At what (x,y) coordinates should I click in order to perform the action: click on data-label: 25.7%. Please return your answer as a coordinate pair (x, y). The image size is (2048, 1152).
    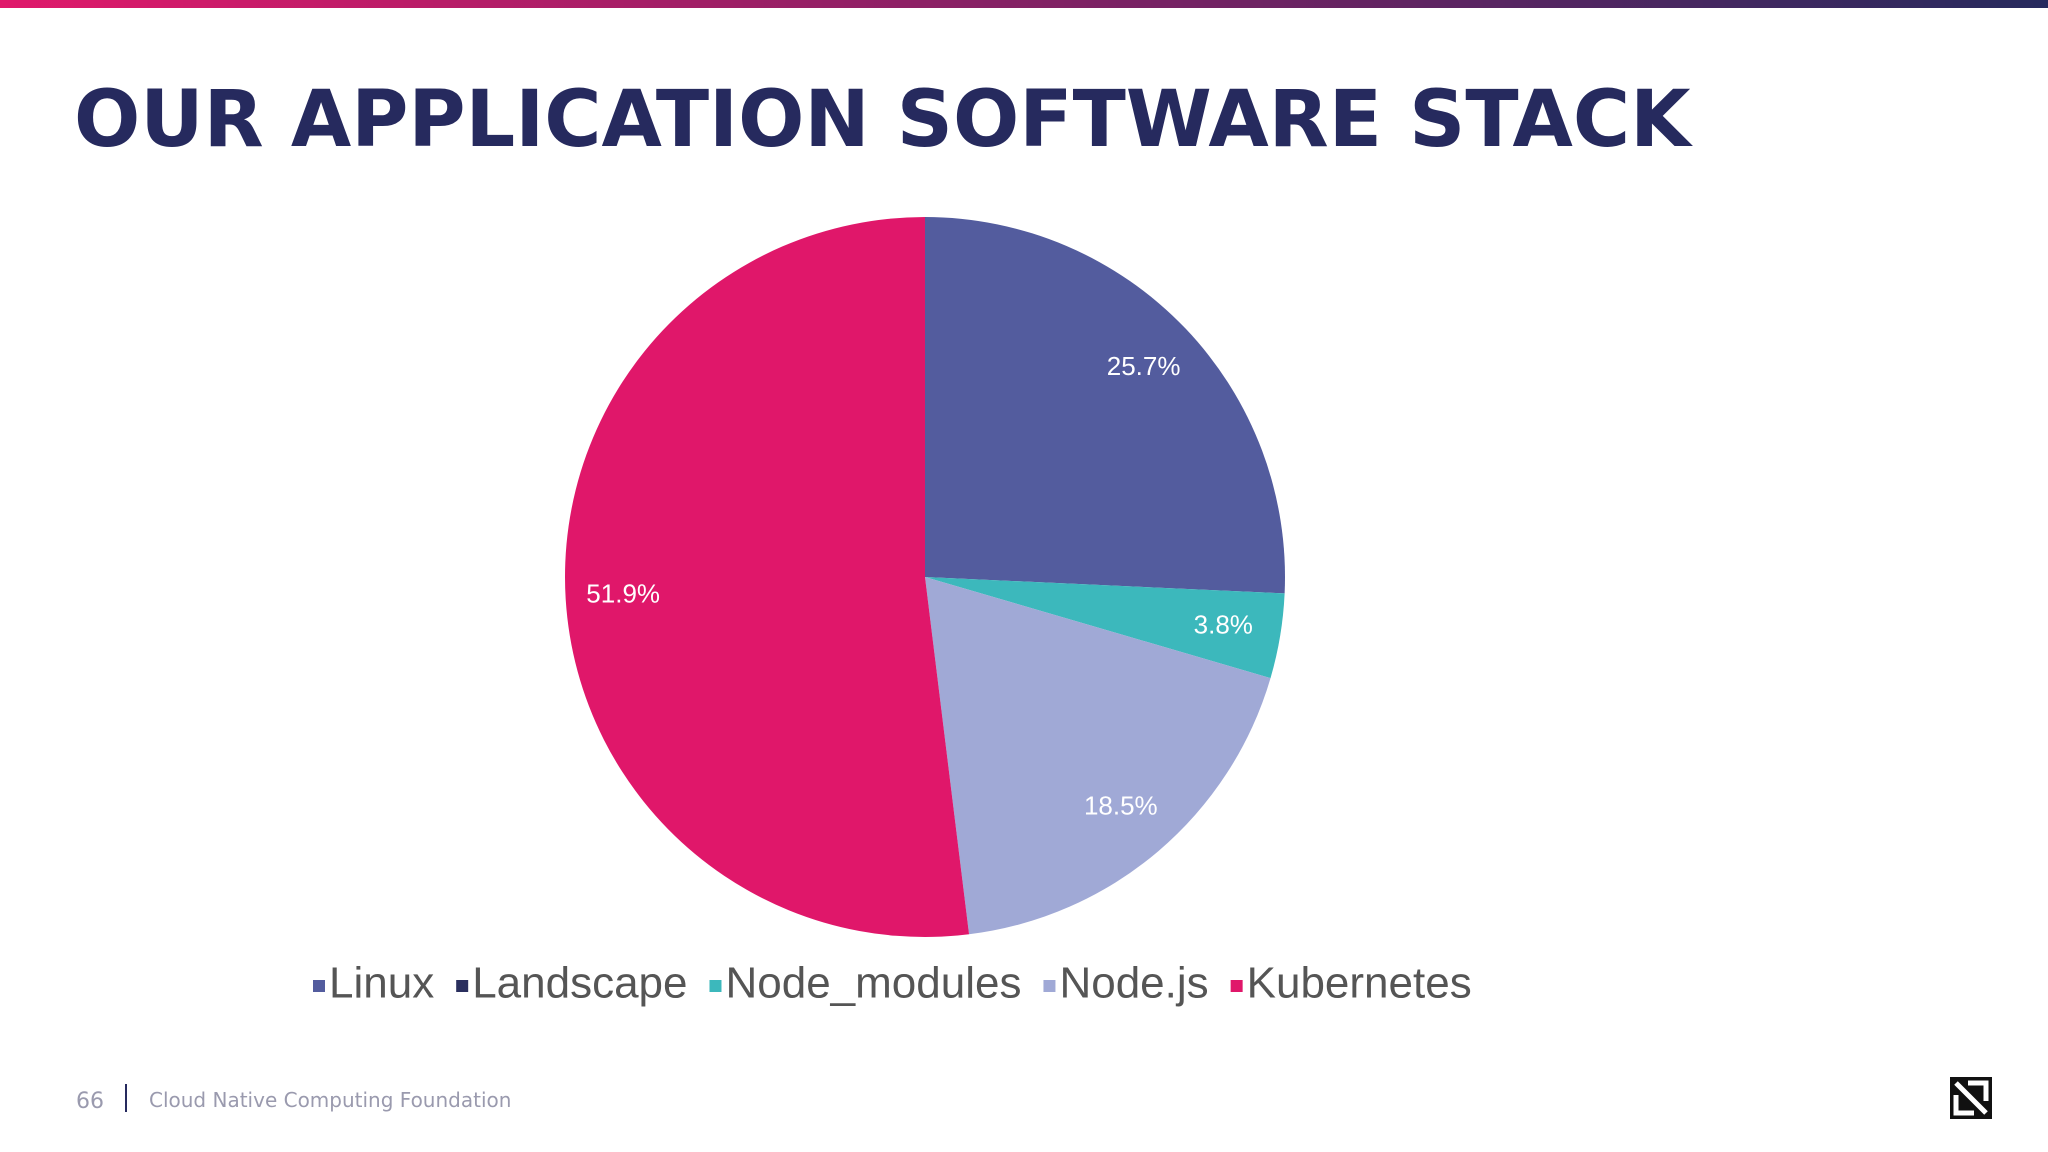
    Looking at the image, I should click on (1144, 366).